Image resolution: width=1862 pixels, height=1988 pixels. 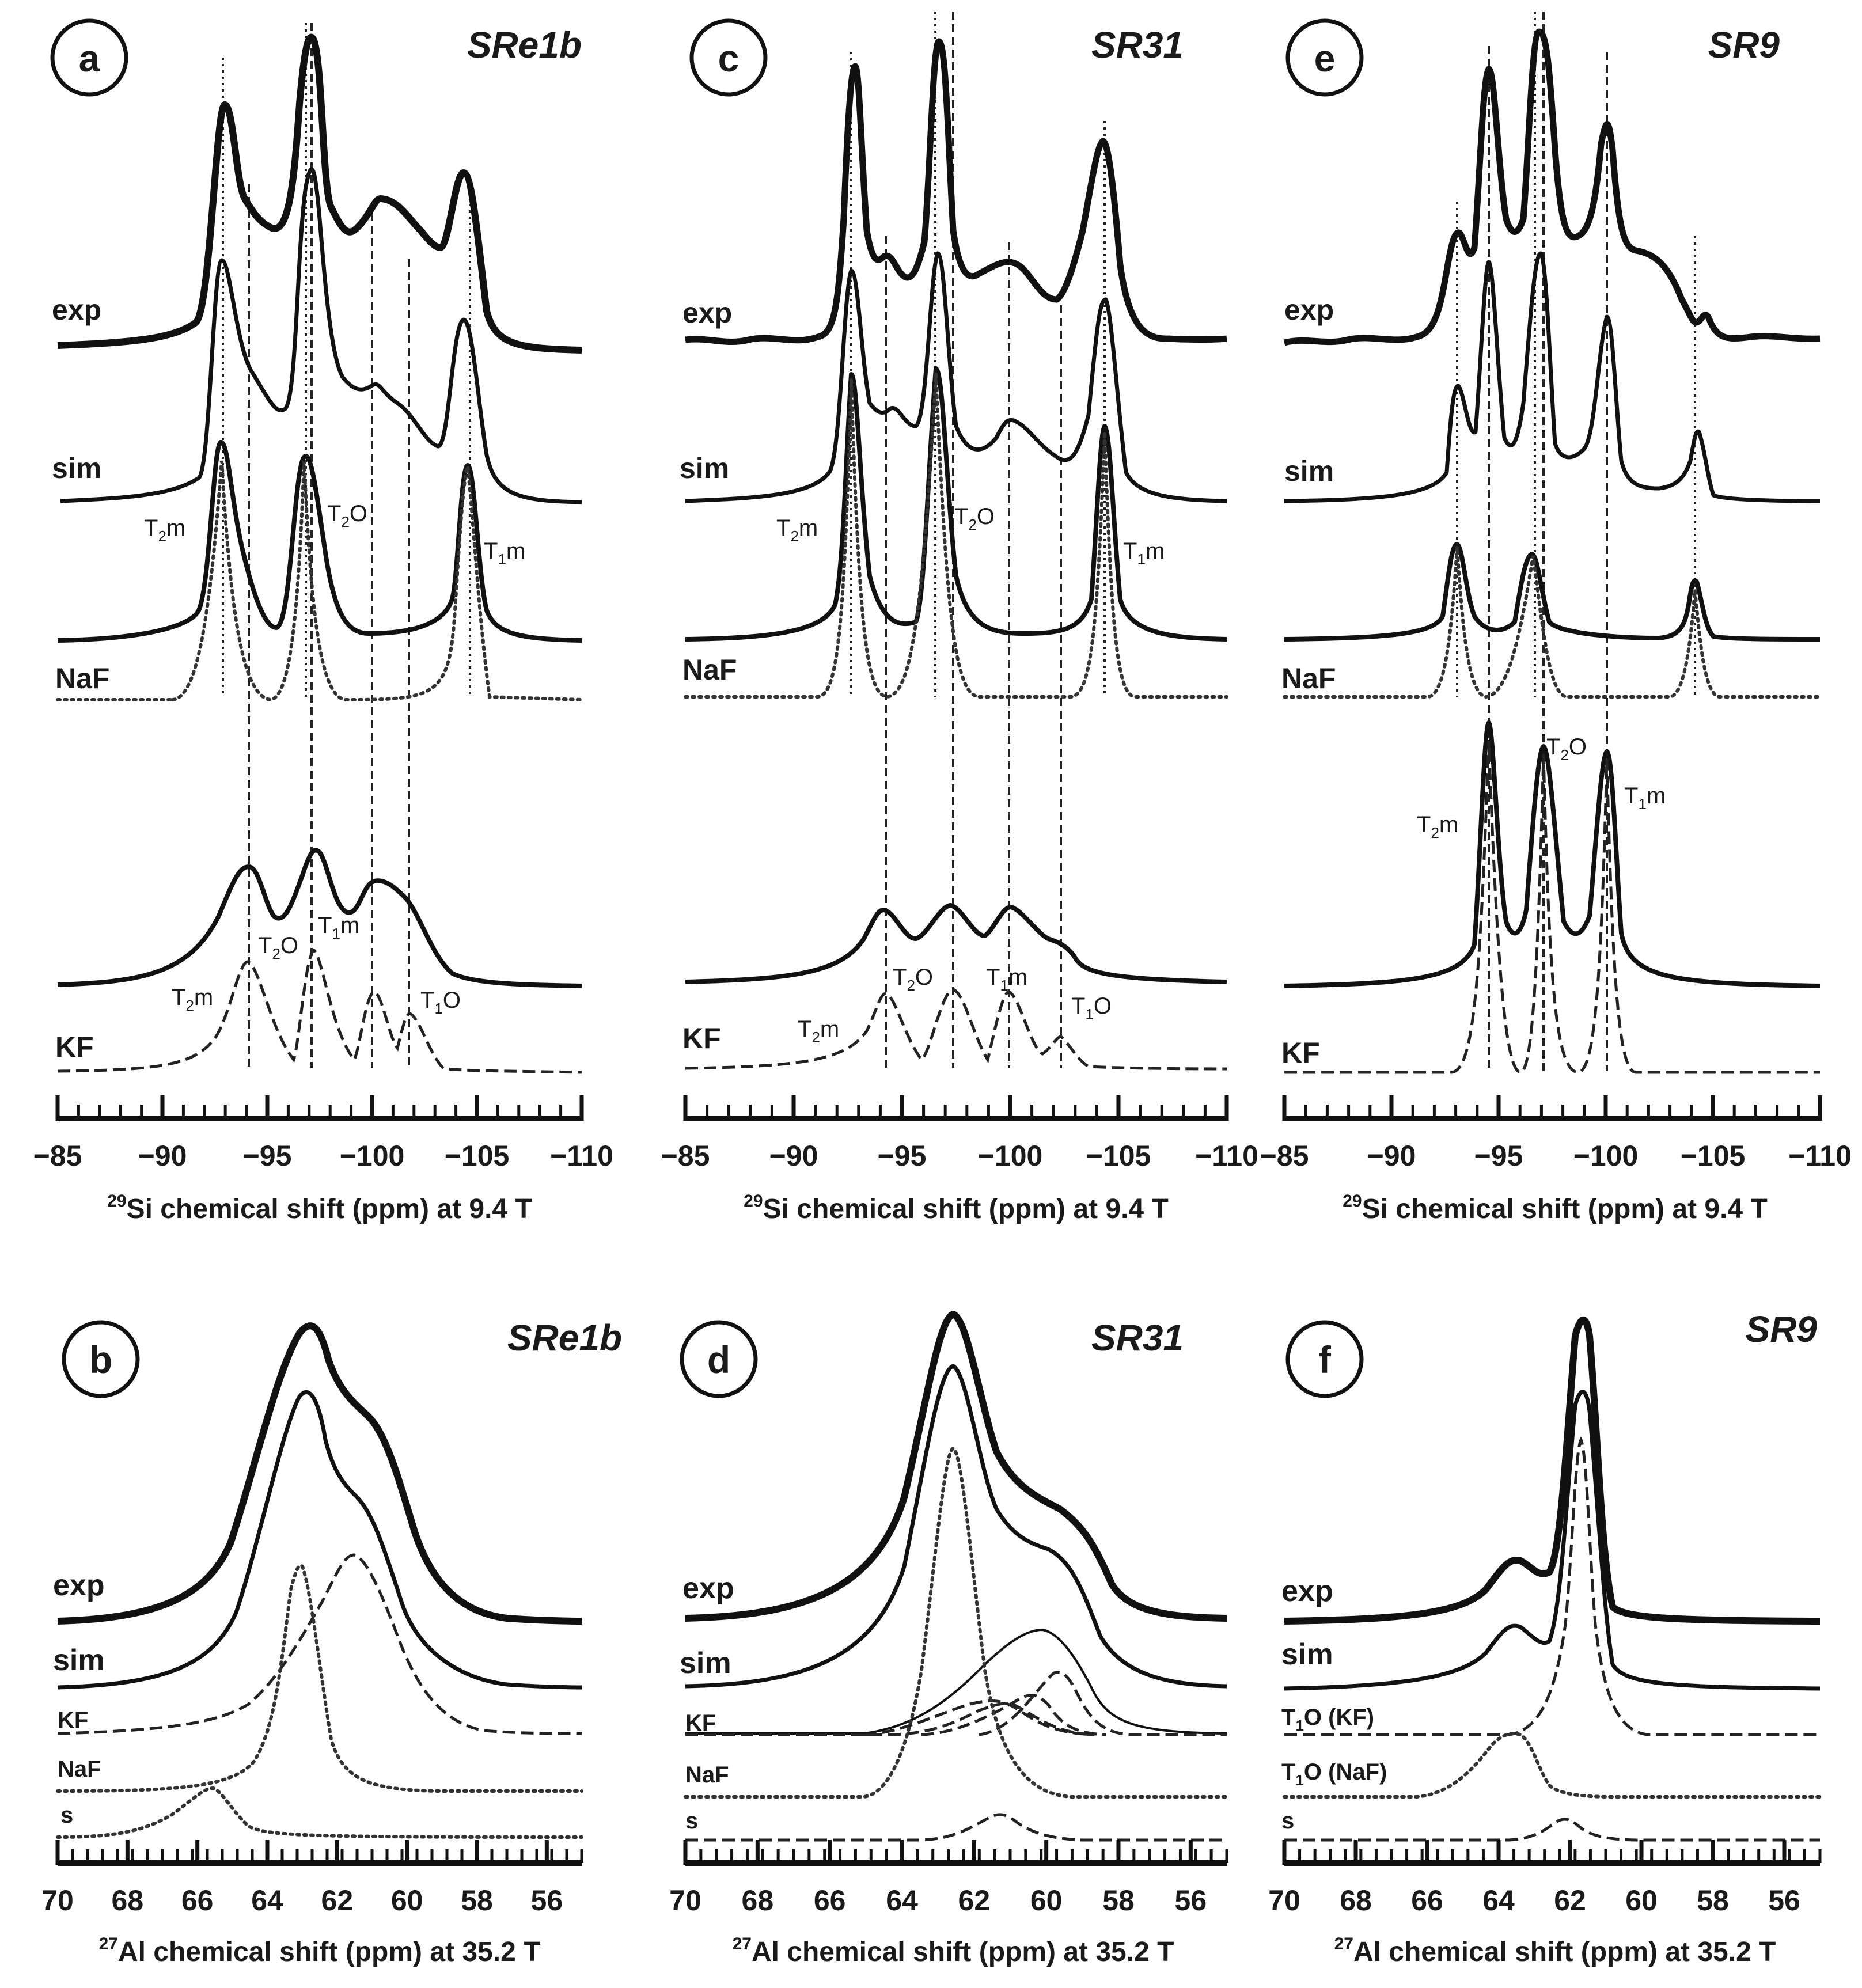 I want to click on panel-letter: b, so click(x=100, y=1359).